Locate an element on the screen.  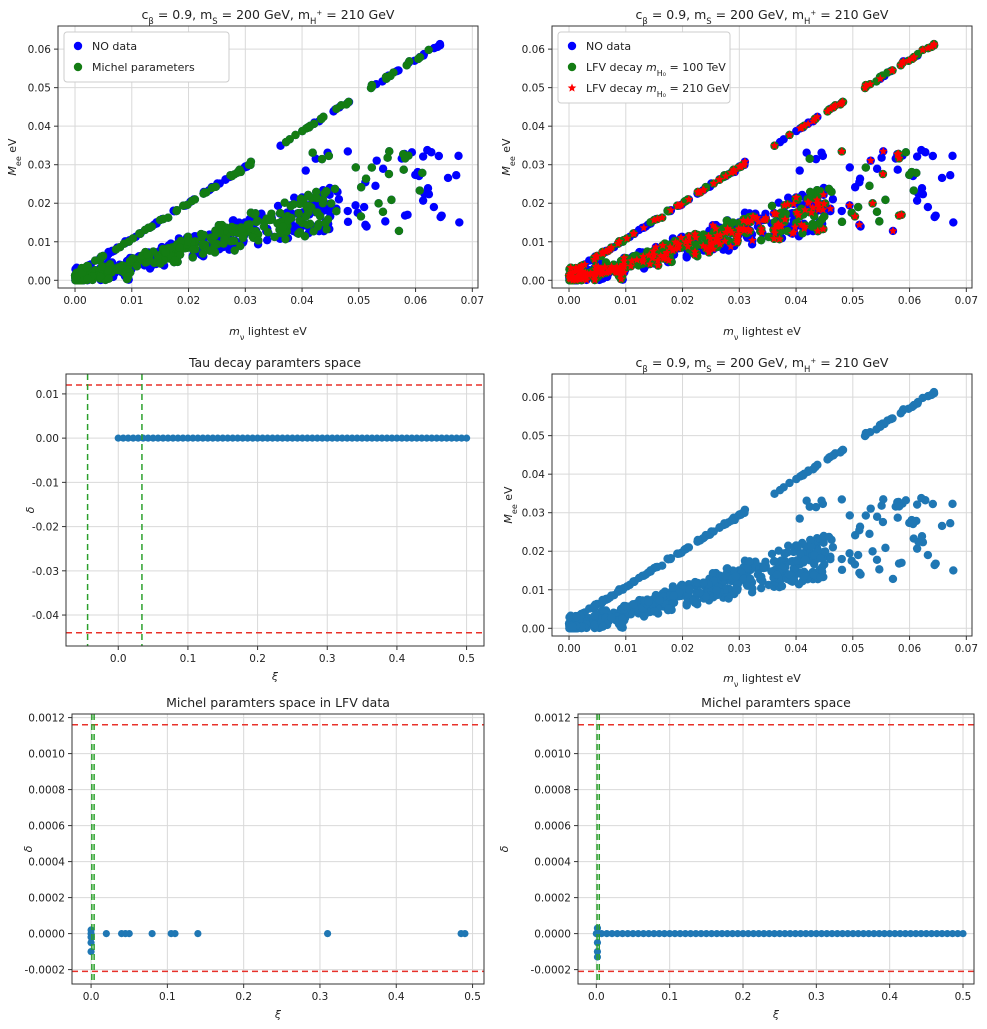
axes-frame is located at coordinates (776, 849).